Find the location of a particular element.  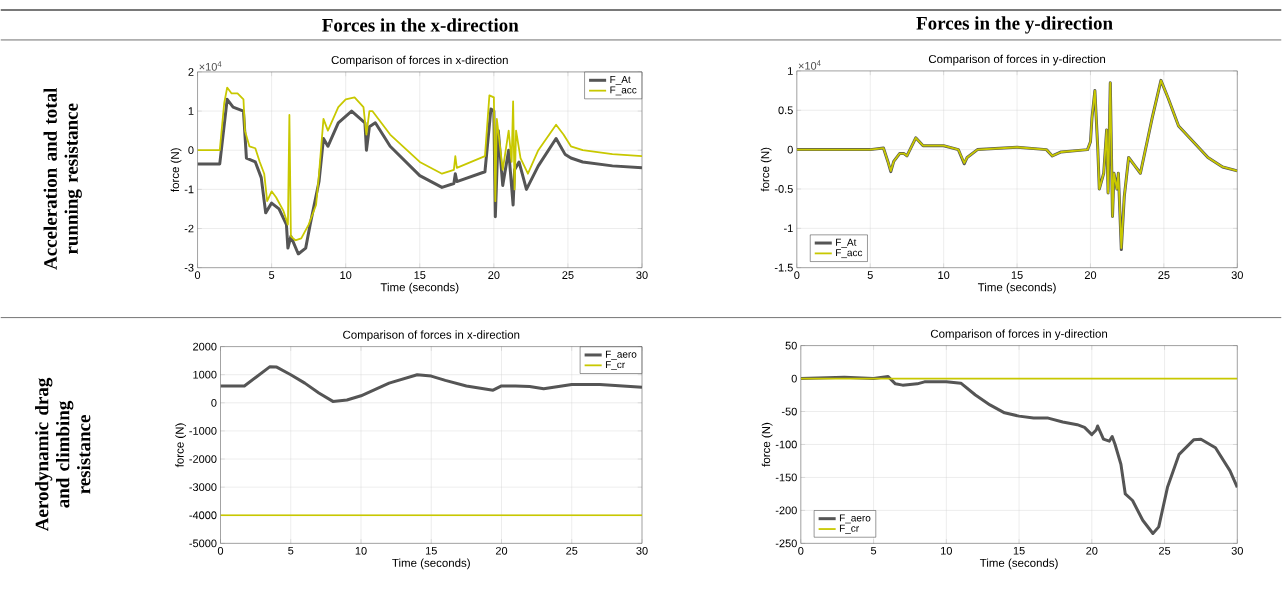

y-tick-label: 0.5 is located at coordinates (785, 110).